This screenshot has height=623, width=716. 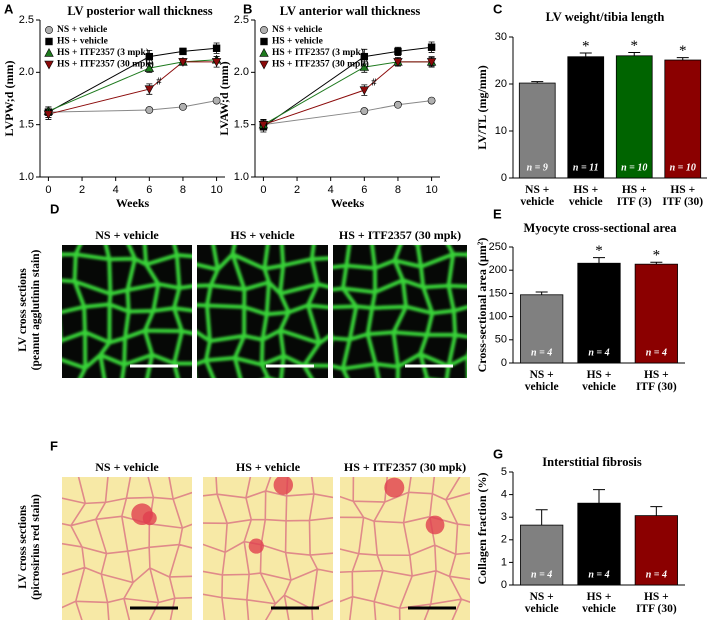 What do you see at coordinates (297, 190) in the screenshot?
I see `x-tick-label: 2` at bounding box center [297, 190].